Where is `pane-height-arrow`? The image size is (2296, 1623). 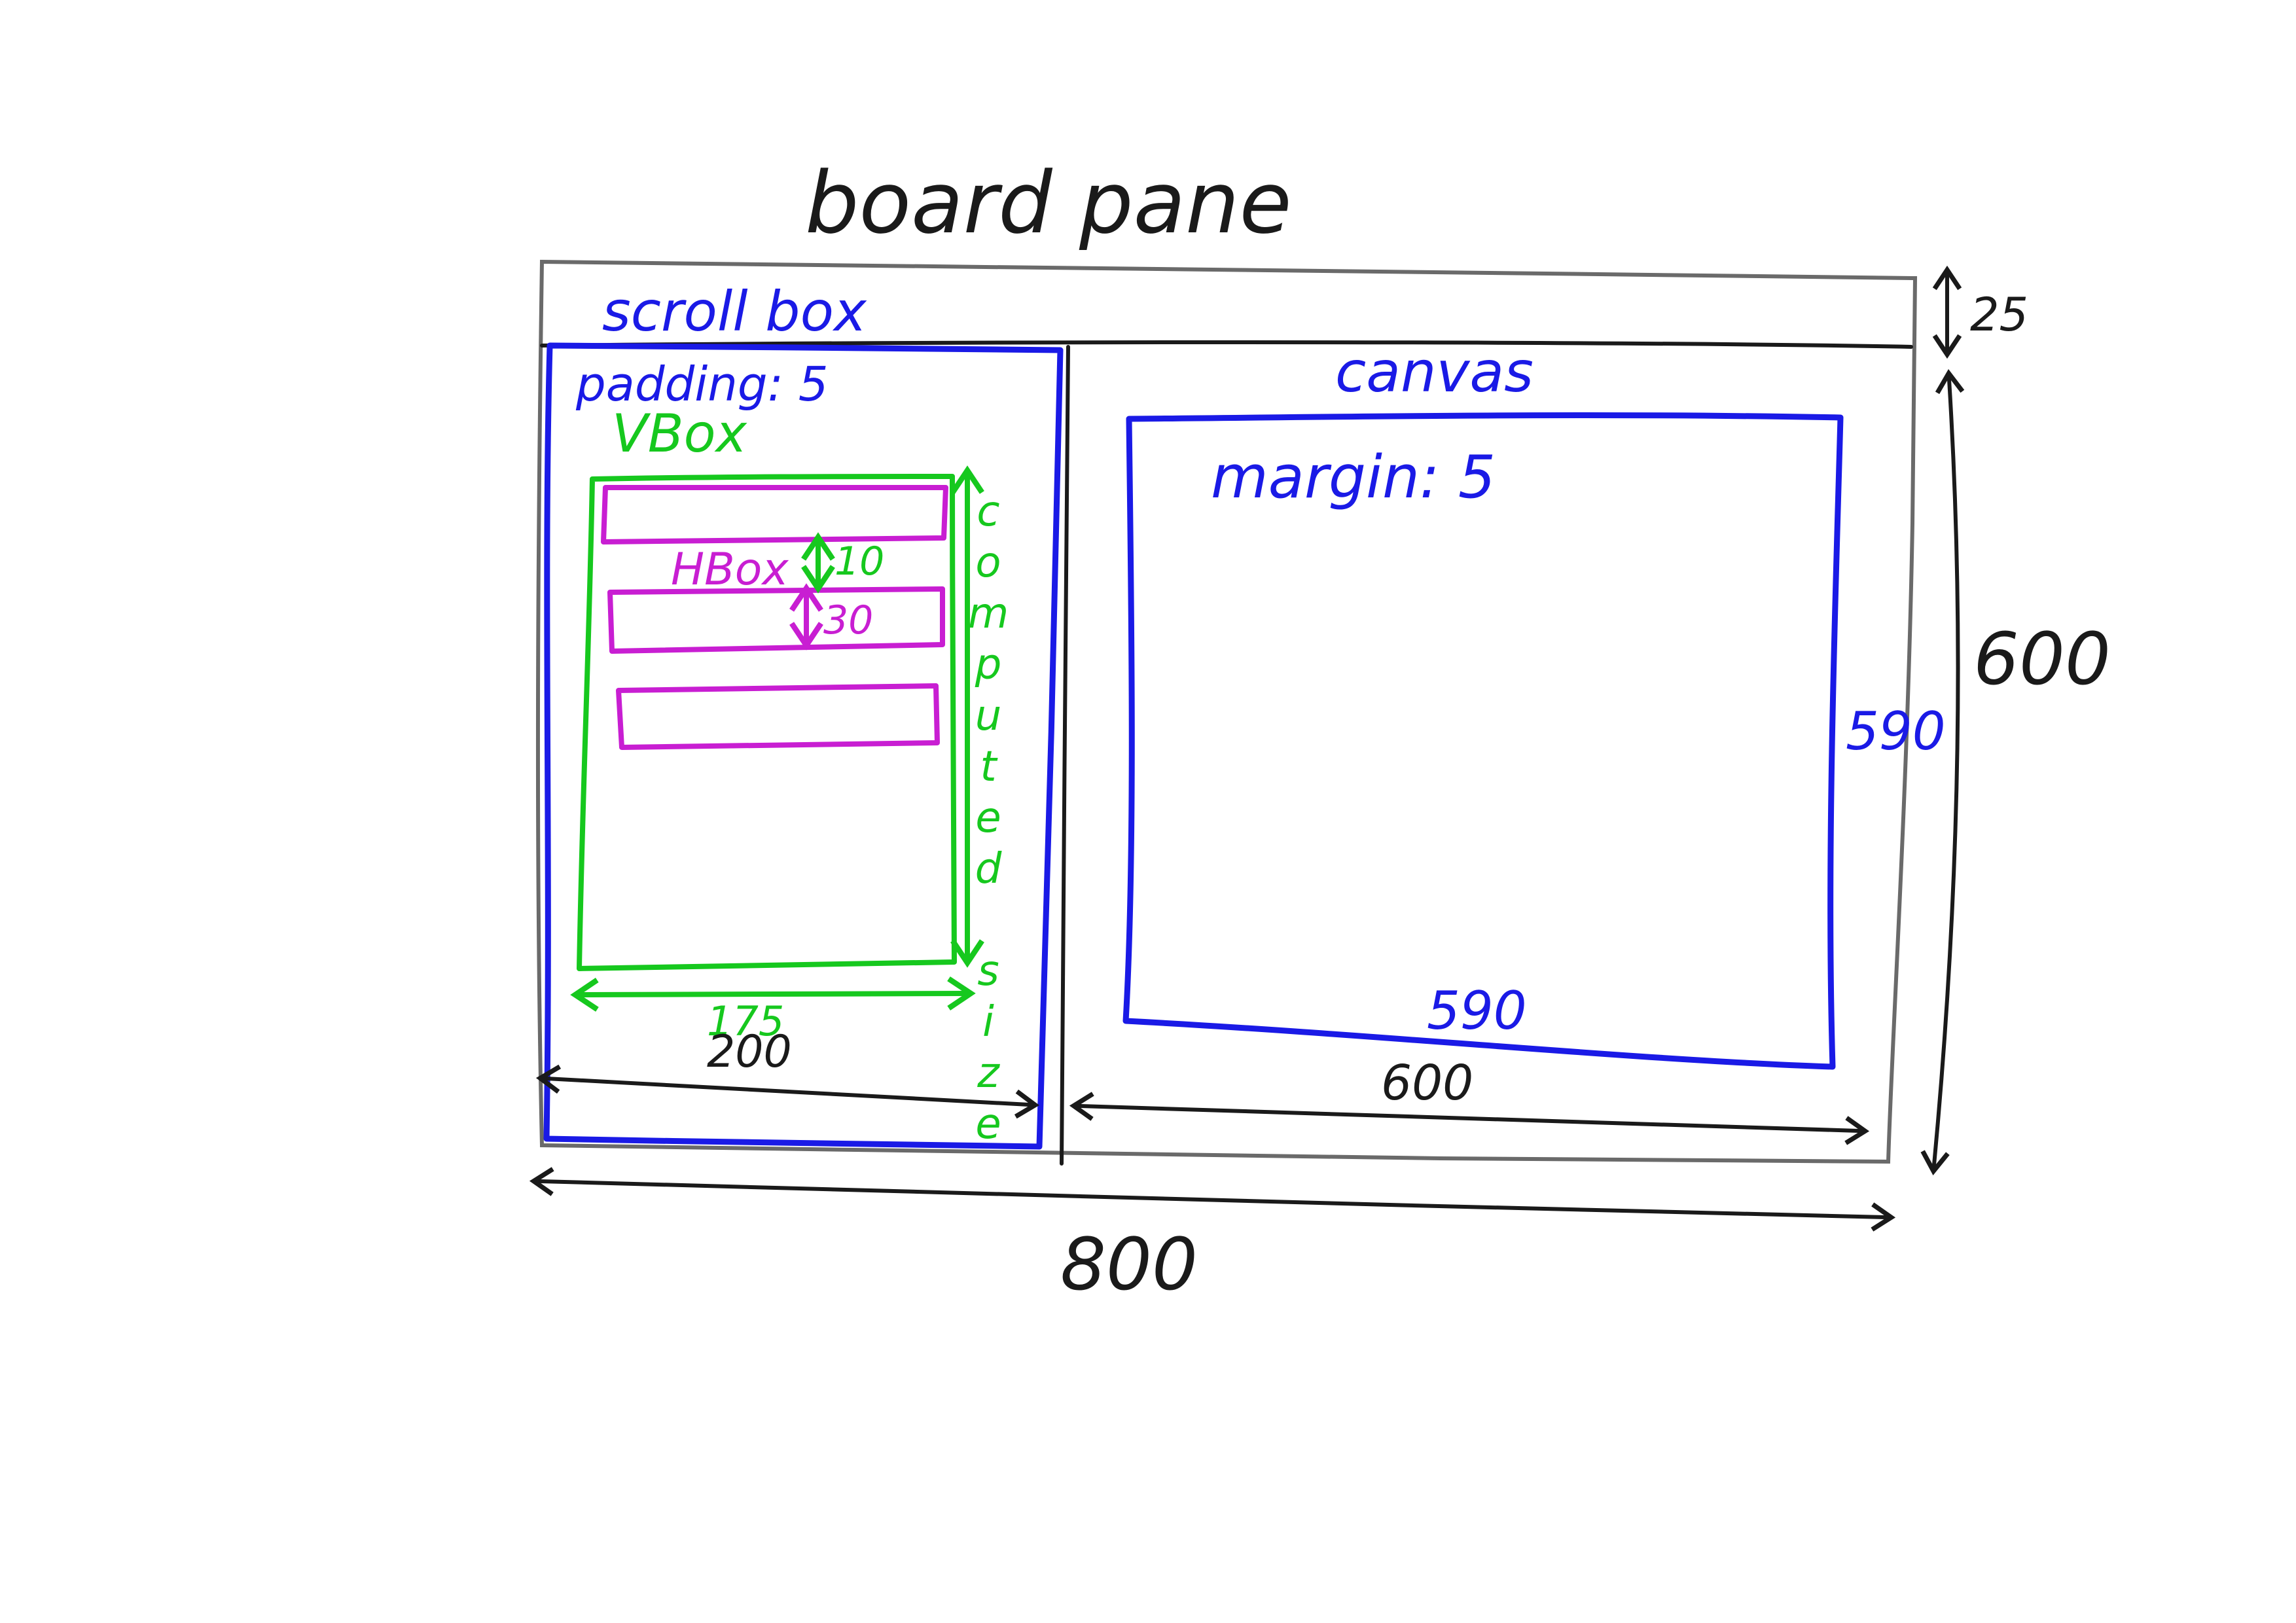 pane-height-arrow is located at coordinates (1942, 772).